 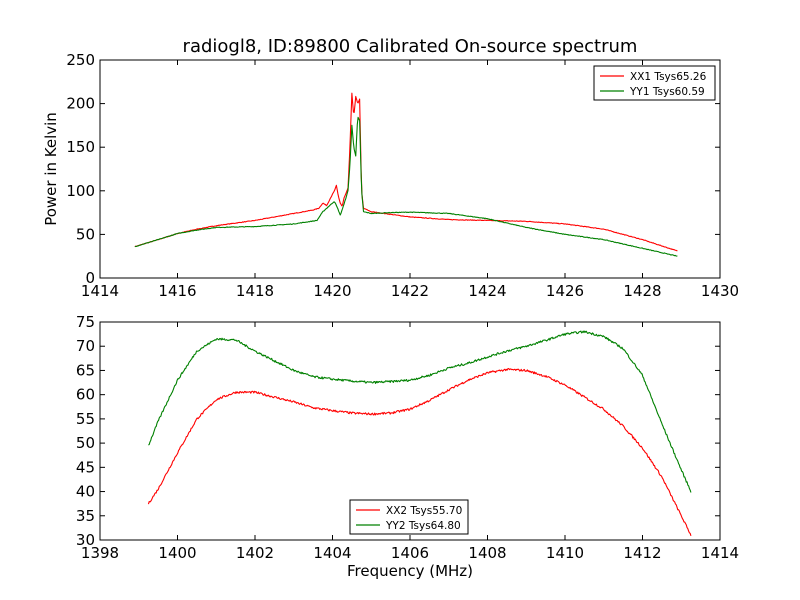 What do you see at coordinates (668, 77) in the screenshot?
I see `legend-label: XX1 Tsys65.26` at bounding box center [668, 77].